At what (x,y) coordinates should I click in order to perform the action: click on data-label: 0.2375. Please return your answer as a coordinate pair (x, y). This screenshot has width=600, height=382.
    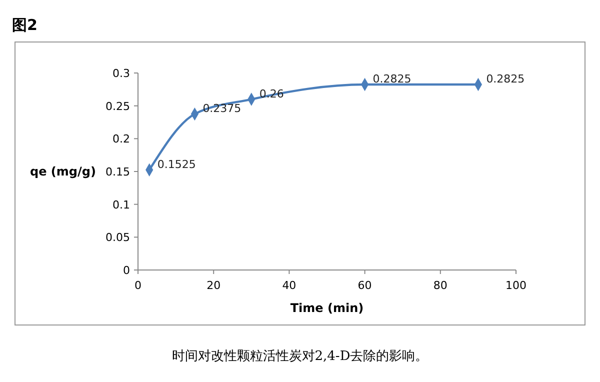
    Looking at the image, I should click on (222, 109).